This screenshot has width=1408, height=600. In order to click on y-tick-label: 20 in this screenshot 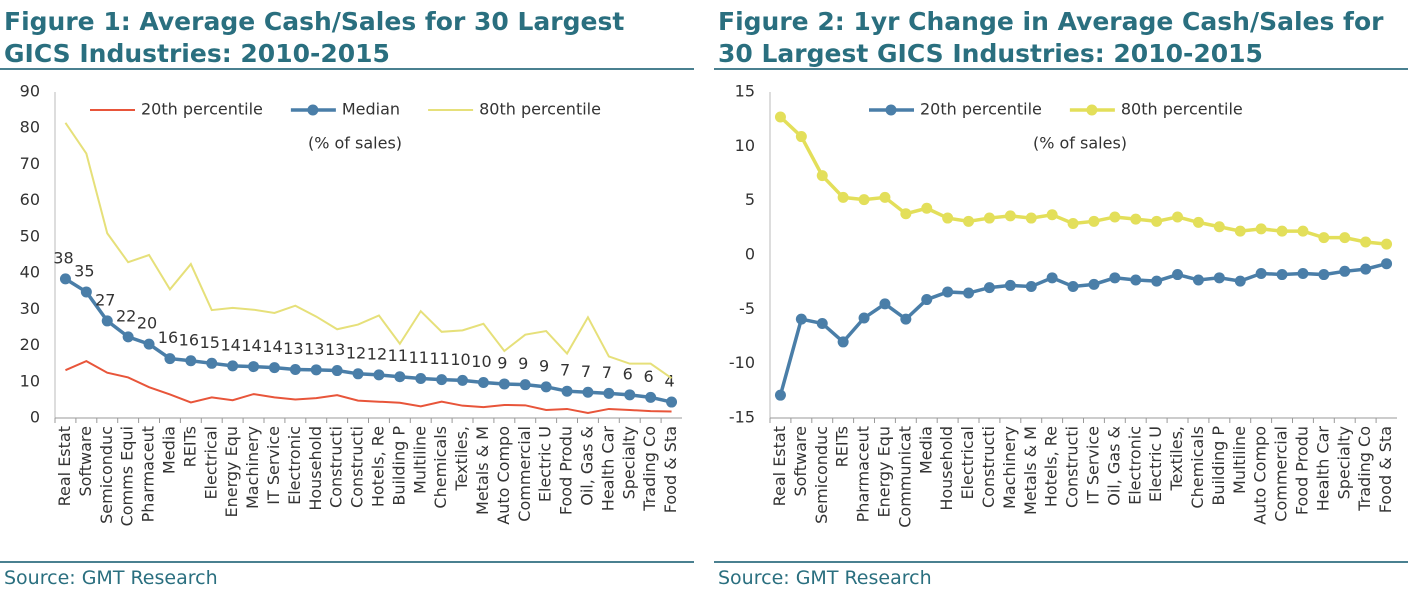, I will do `click(30, 344)`.